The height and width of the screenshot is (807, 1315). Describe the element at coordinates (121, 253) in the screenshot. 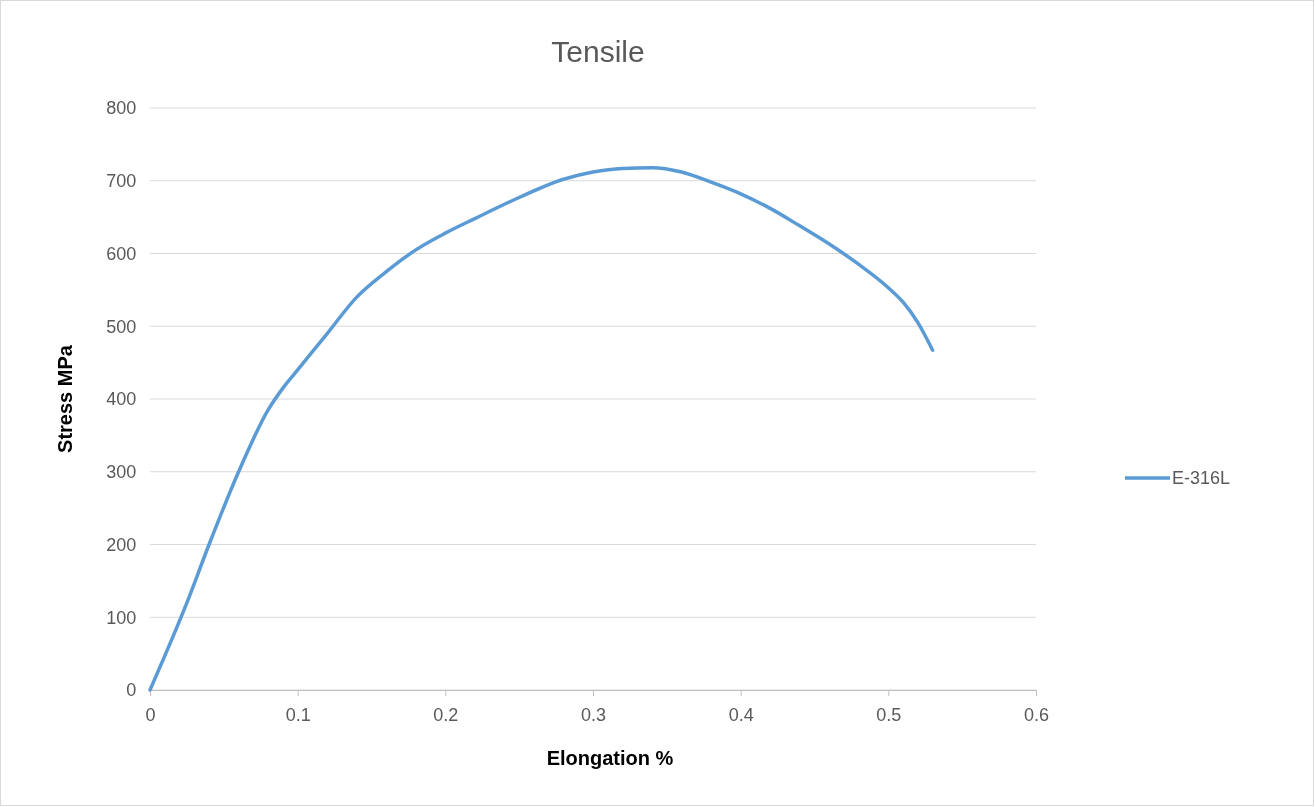

I see `y-tick-label: 600` at that location.